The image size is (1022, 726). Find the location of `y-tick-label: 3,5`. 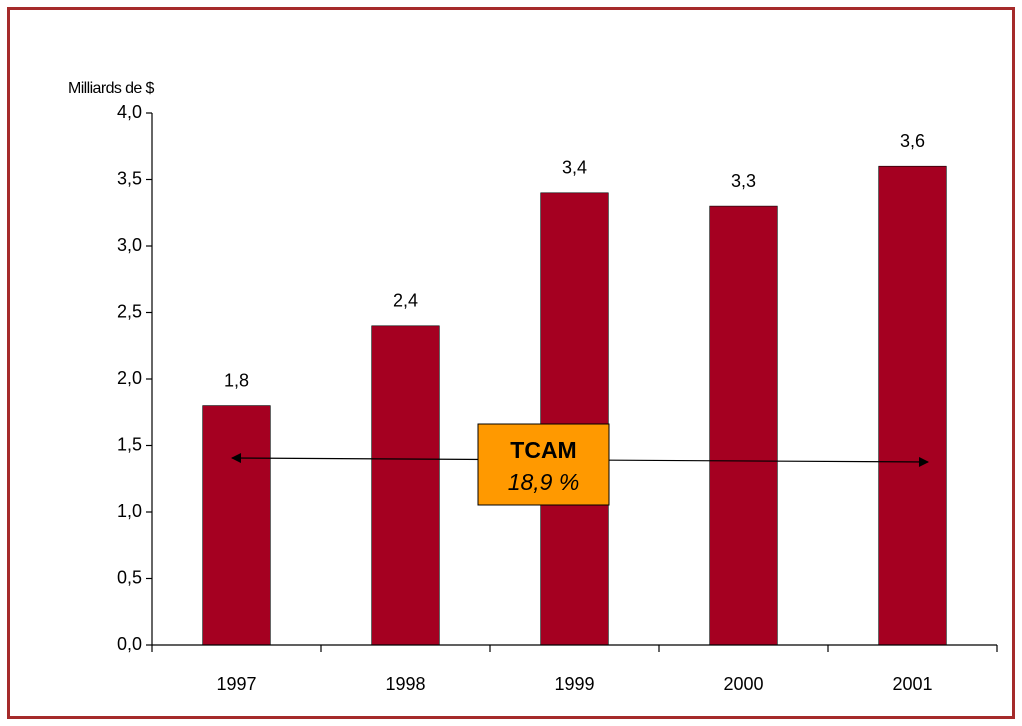

y-tick-label: 3,5 is located at coordinates (129, 178).